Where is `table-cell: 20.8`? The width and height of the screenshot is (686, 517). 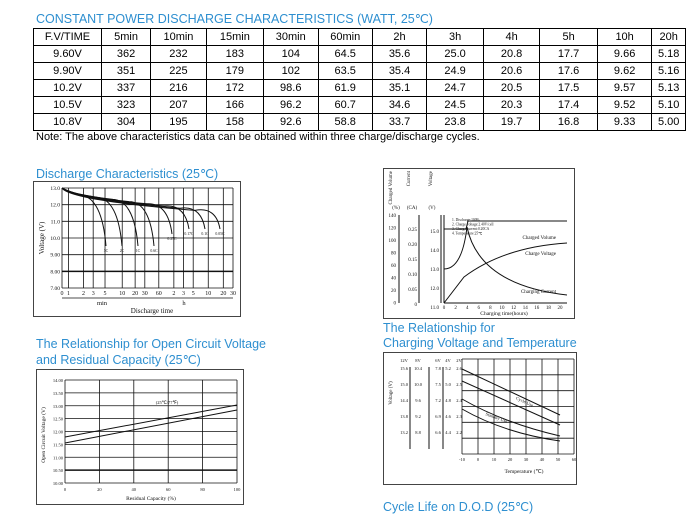
table-cell: 20.8 is located at coordinates (511, 54).